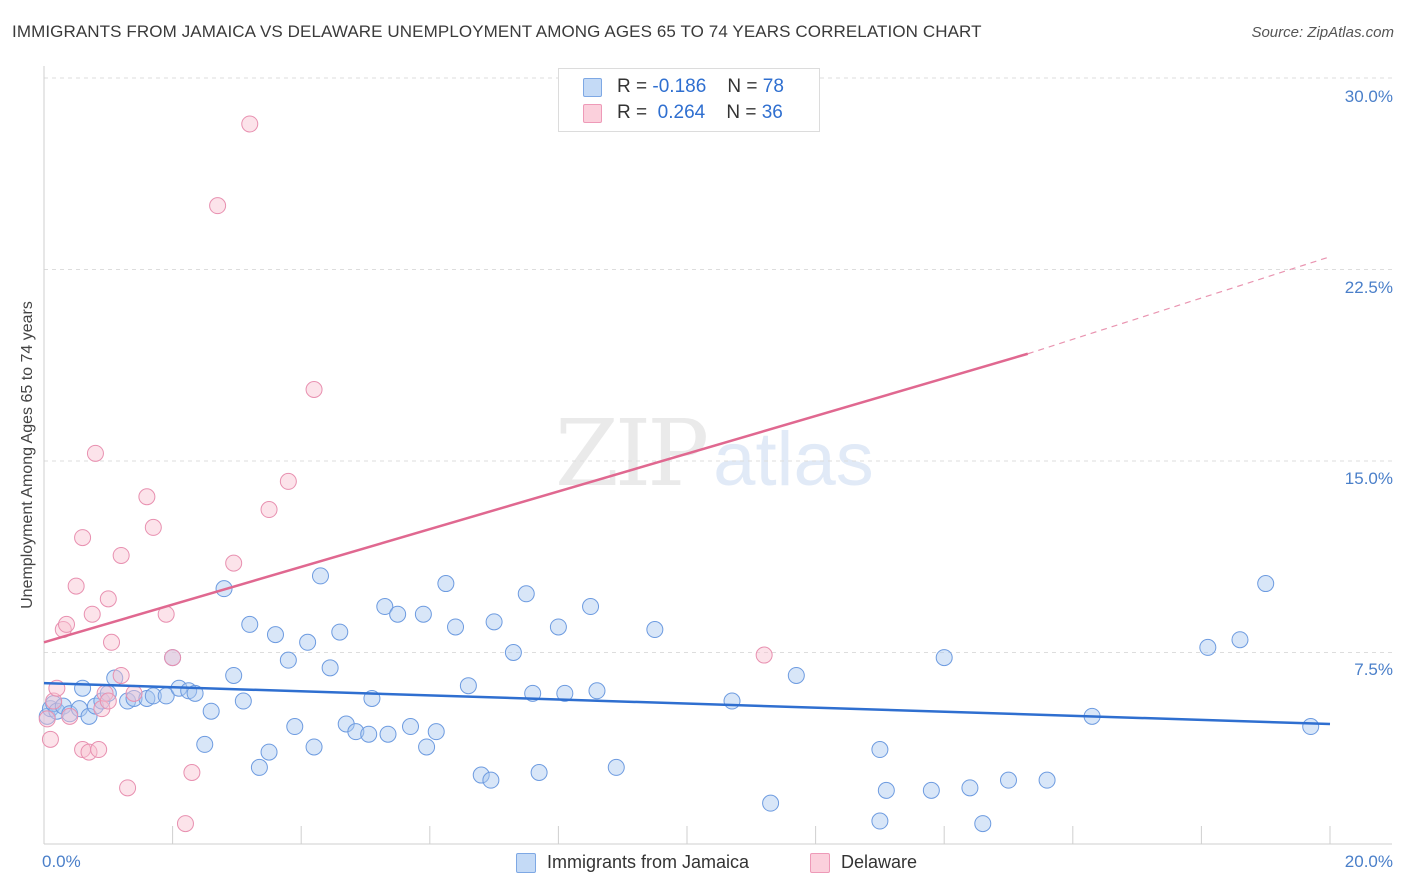 Image resolution: width=1406 pixels, height=892 pixels. I want to click on bottom-legend-swatch-delaware, so click(820, 863).